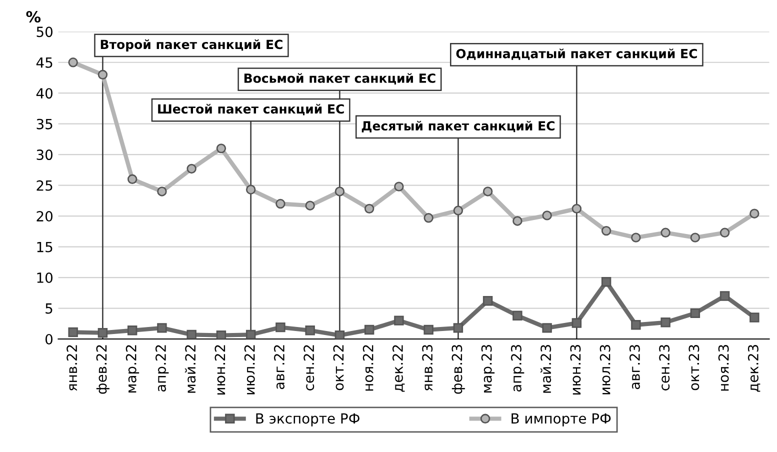  What do you see at coordinates (338, 367) in the screenshot?
I see `x-tick-label: окт.22` at bounding box center [338, 367].